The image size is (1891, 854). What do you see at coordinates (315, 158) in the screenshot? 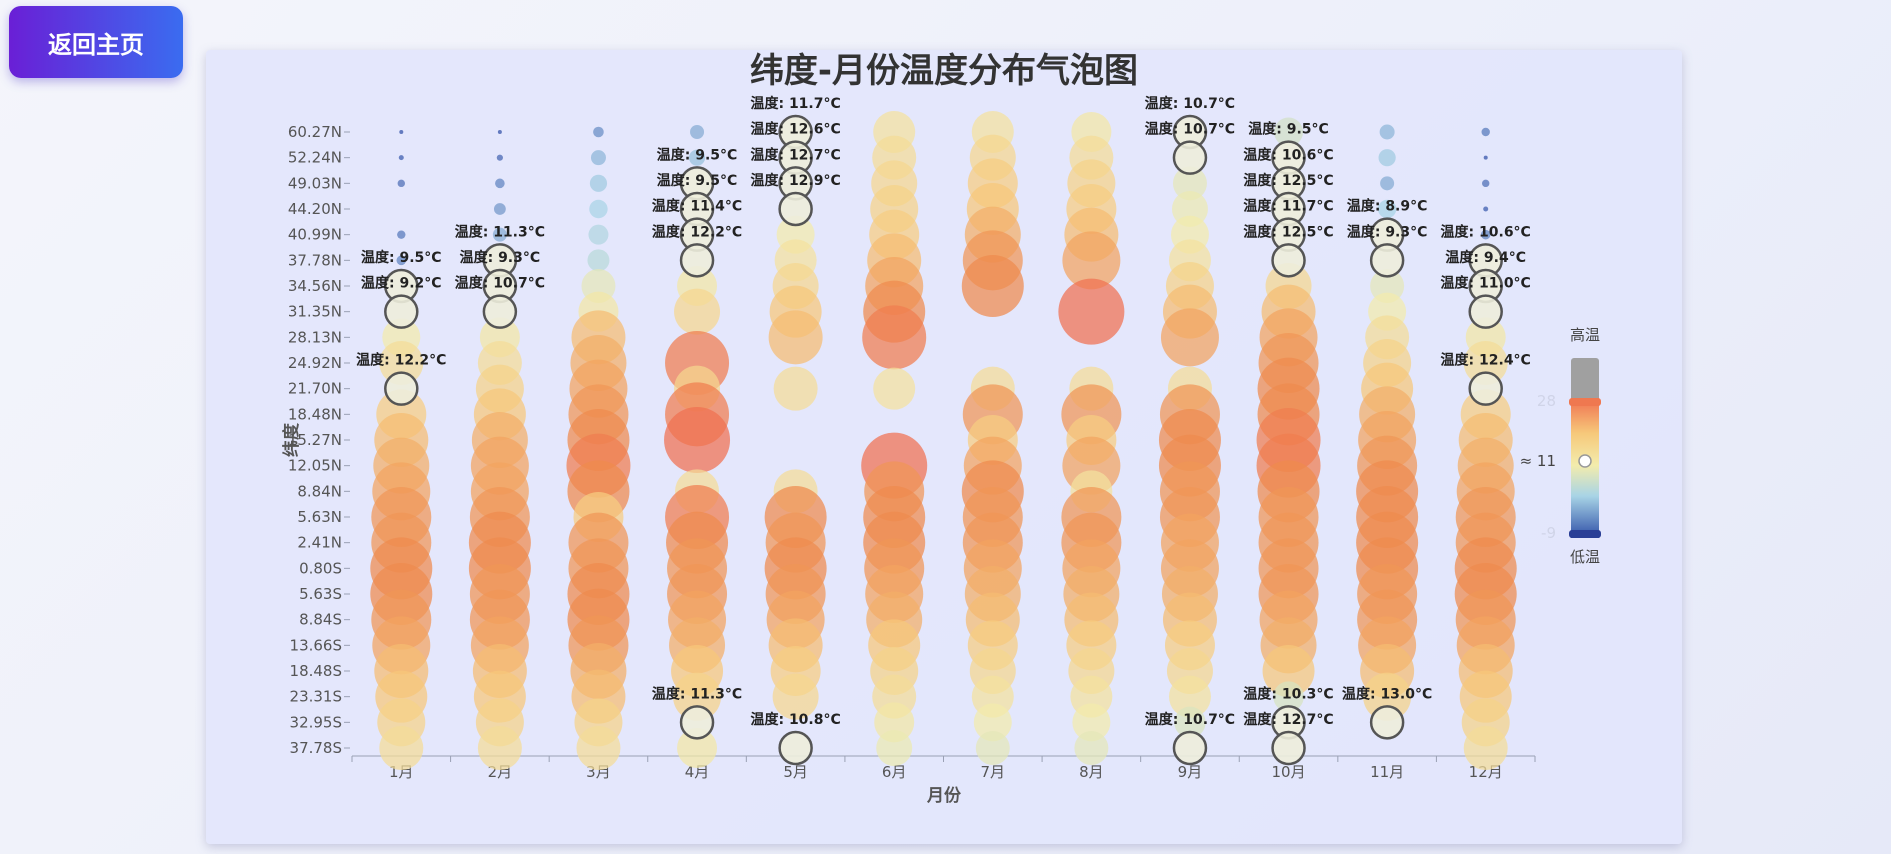
I see `y-tick-label: 52.24N` at bounding box center [315, 158].